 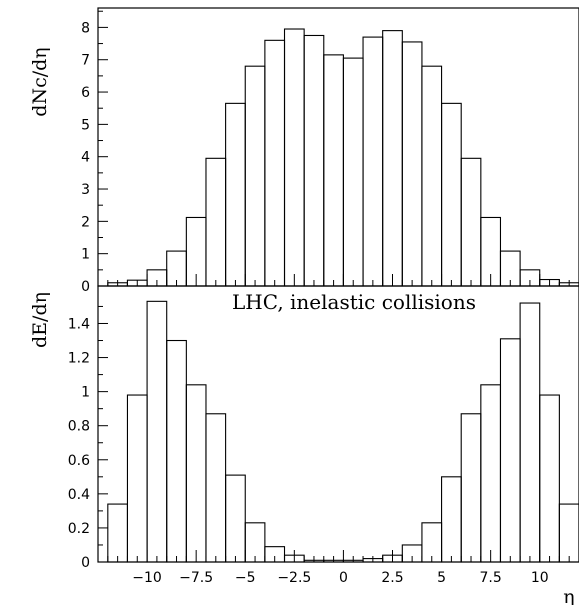 I want to click on upper-y-tick-label: 1, so click(x=85, y=255).